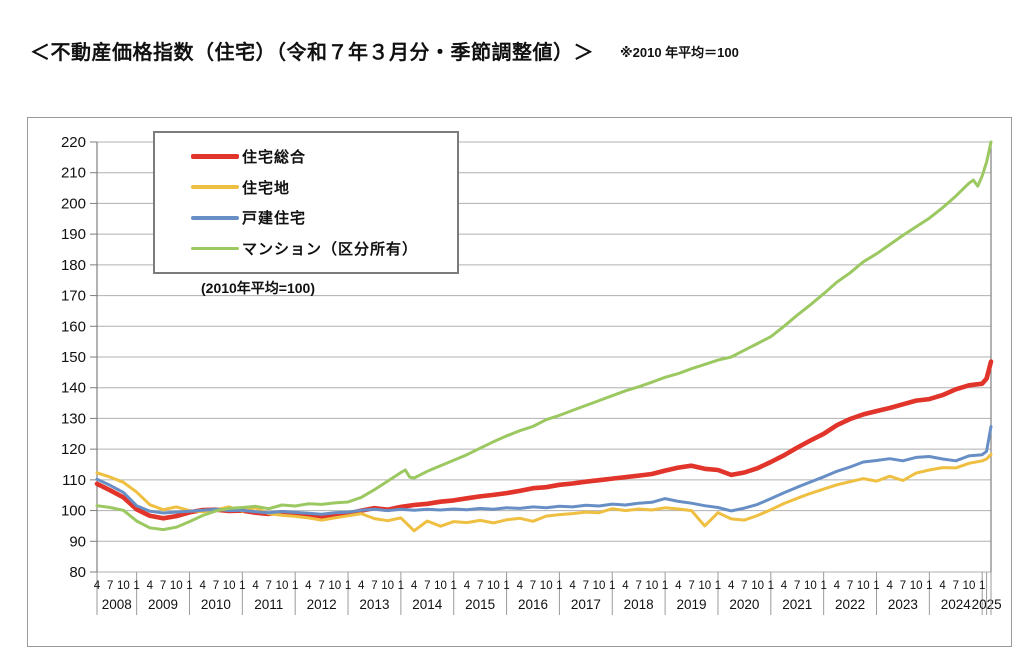  What do you see at coordinates (73, 388) in the screenshot?
I see `y-tick-label: 140` at bounding box center [73, 388].